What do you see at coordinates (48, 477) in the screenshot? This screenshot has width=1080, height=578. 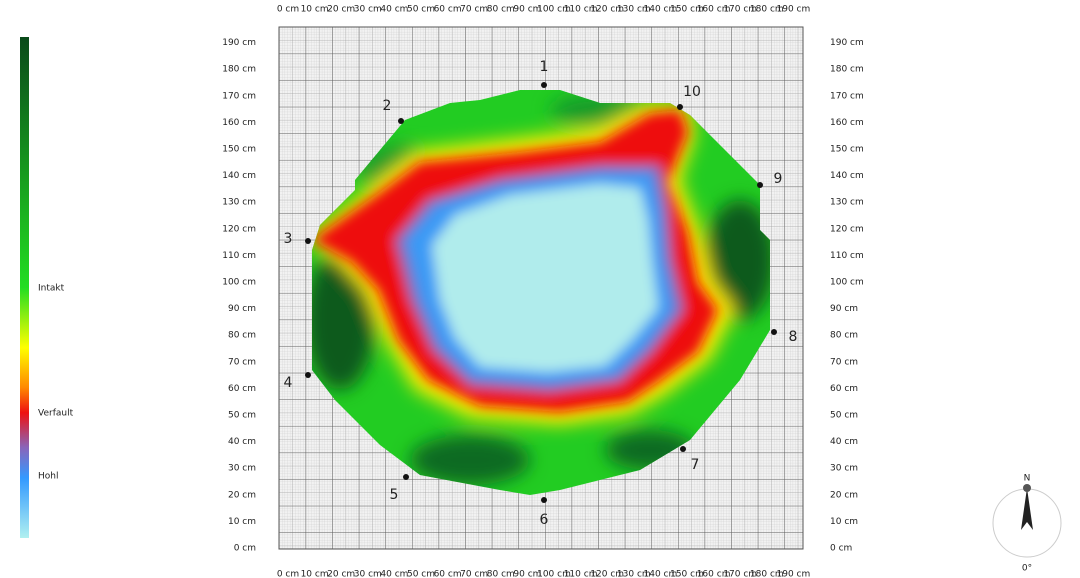 I see `legend-label: Hohl` at bounding box center [48, 477].